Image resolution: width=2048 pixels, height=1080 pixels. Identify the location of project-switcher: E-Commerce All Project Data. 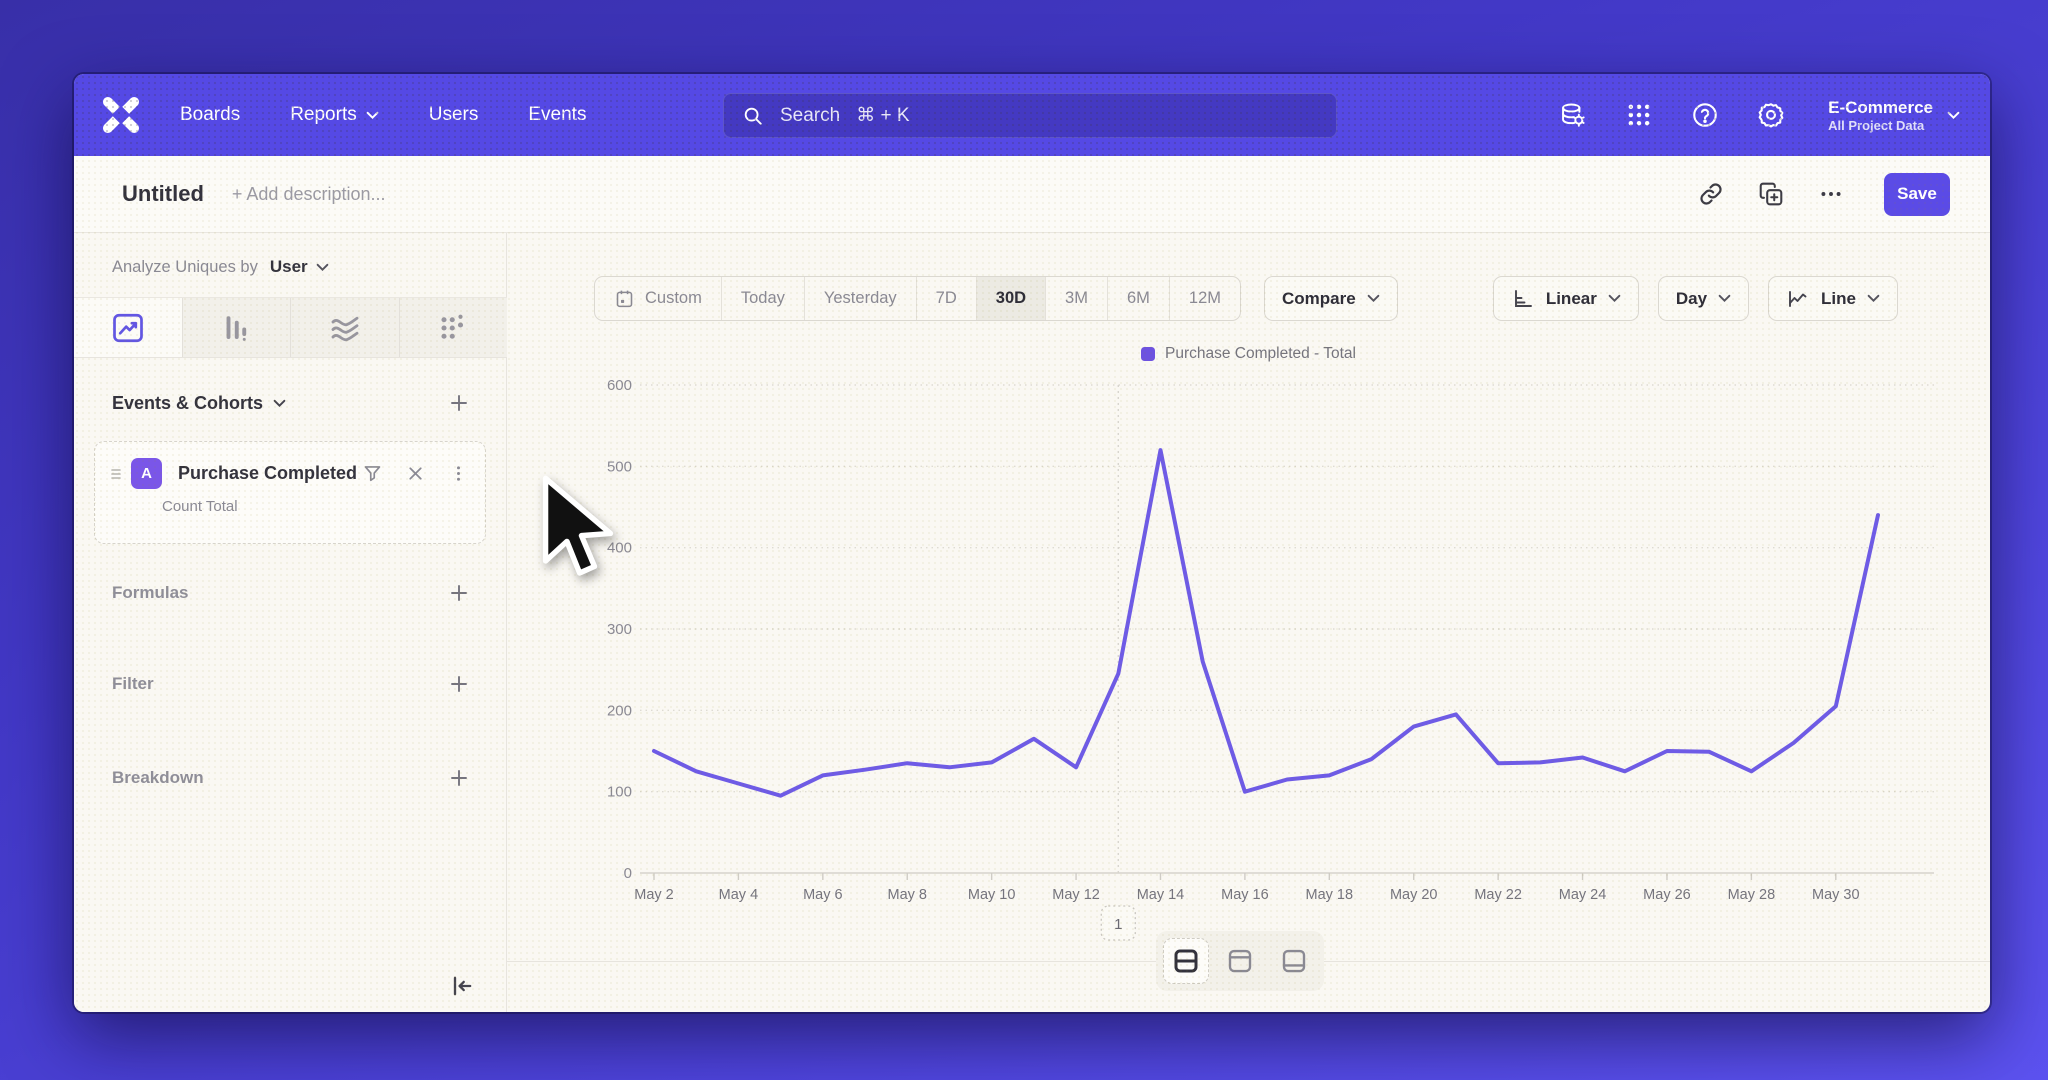
(1894, 115).